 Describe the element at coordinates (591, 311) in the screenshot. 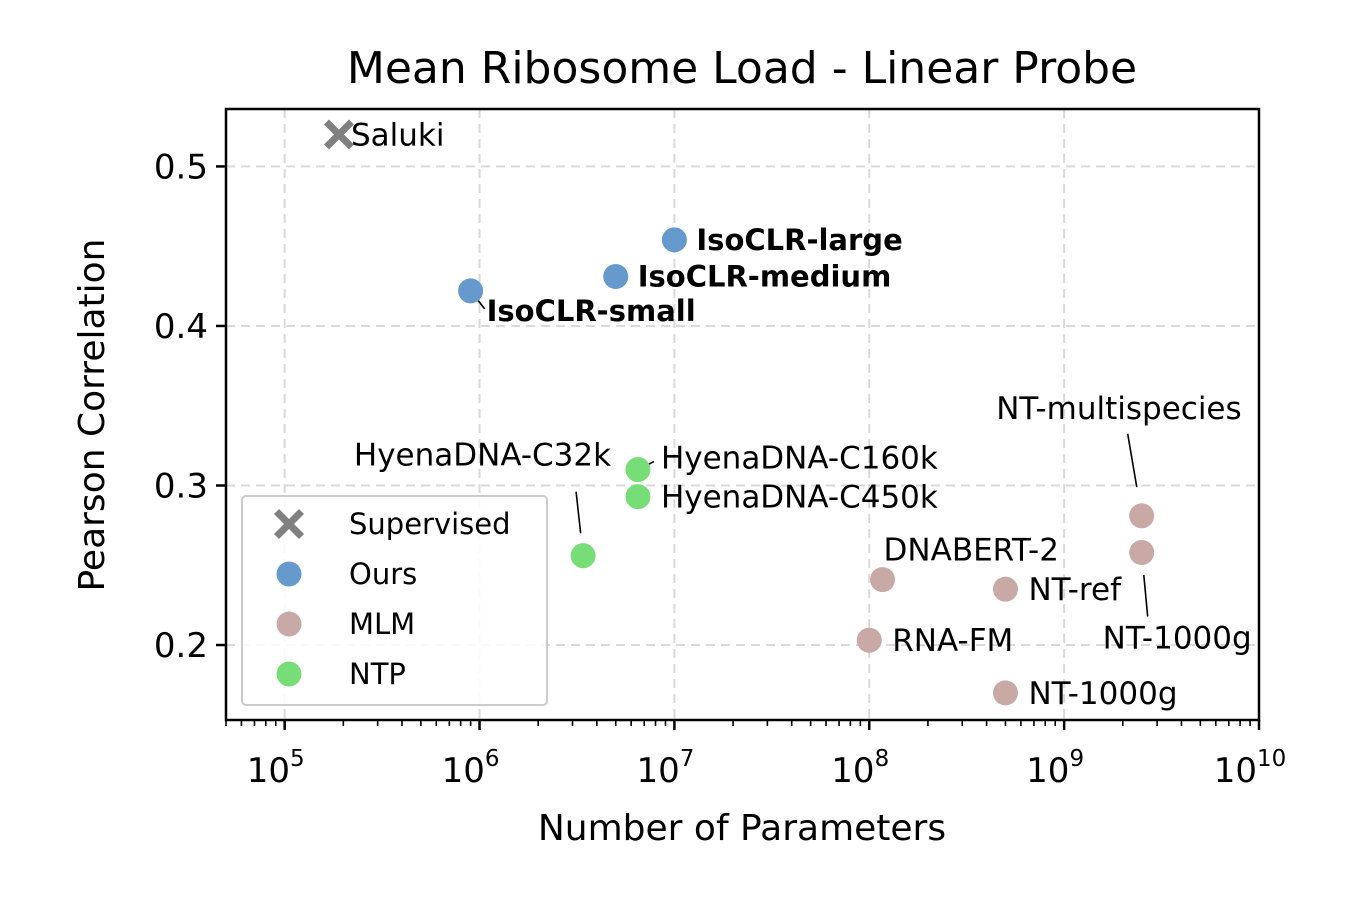

I see `point-label: IsoCLR-small` at that location.